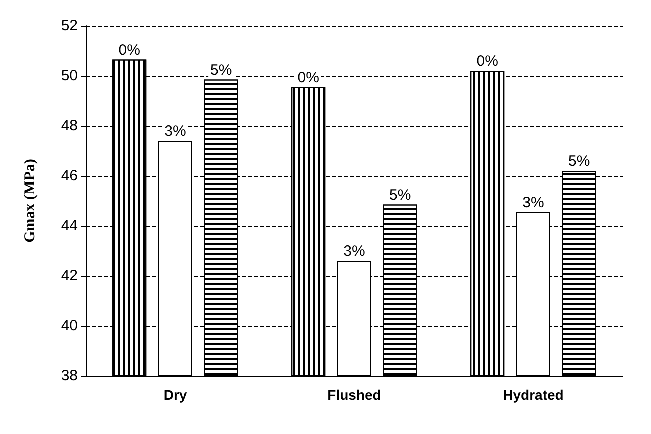  Describe the element at coordinates (69, 226) in the screenshot. I see `y-tick-label: 44` at that location.